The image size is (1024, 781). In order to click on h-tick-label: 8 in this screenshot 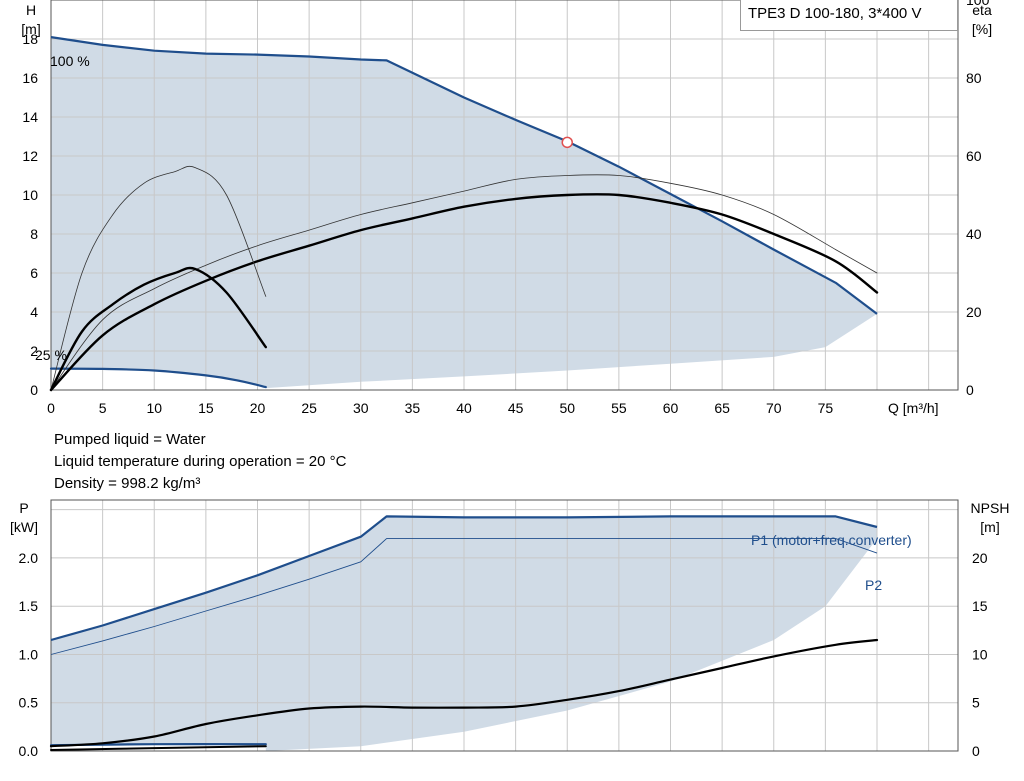, I will do `click(34, 234)`.